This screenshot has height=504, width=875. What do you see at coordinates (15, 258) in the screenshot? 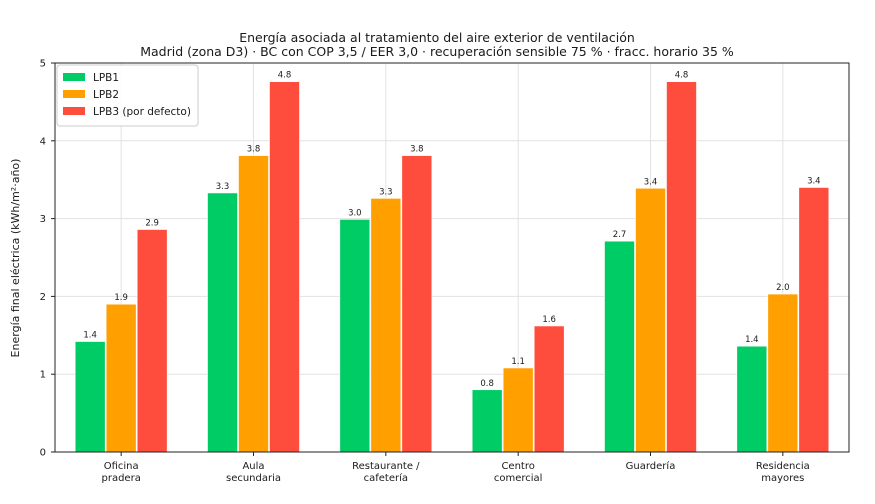
I see `y-axis-label: Energía final eléctrica (kWh/m²·año)` at bounding box center [15, 258].